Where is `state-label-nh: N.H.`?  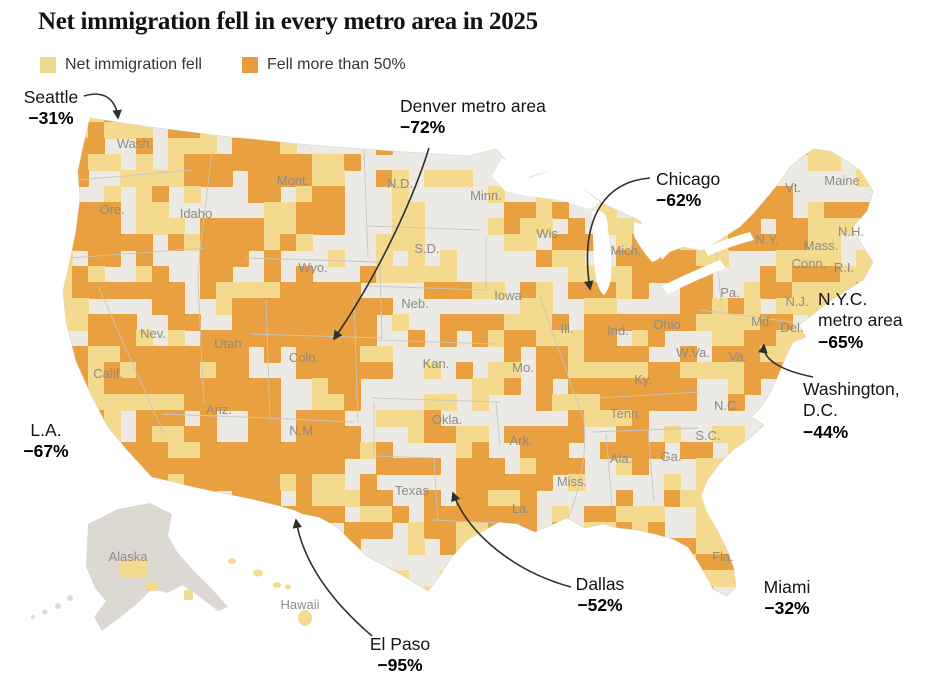
state-label-nh: N.H. is located at coordinates (851, 231).